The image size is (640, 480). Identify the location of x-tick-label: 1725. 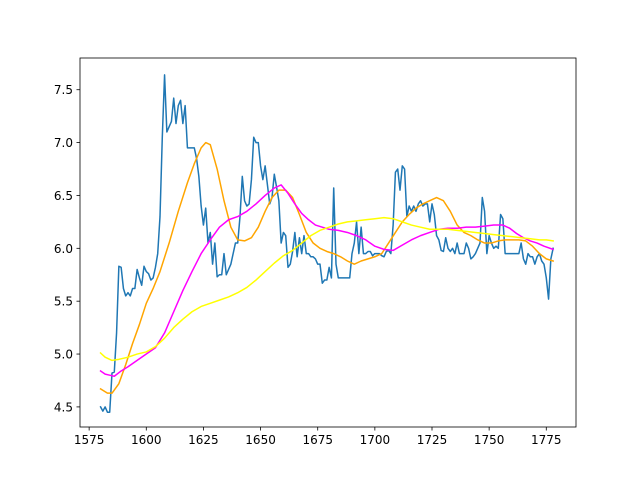
(432, 440).